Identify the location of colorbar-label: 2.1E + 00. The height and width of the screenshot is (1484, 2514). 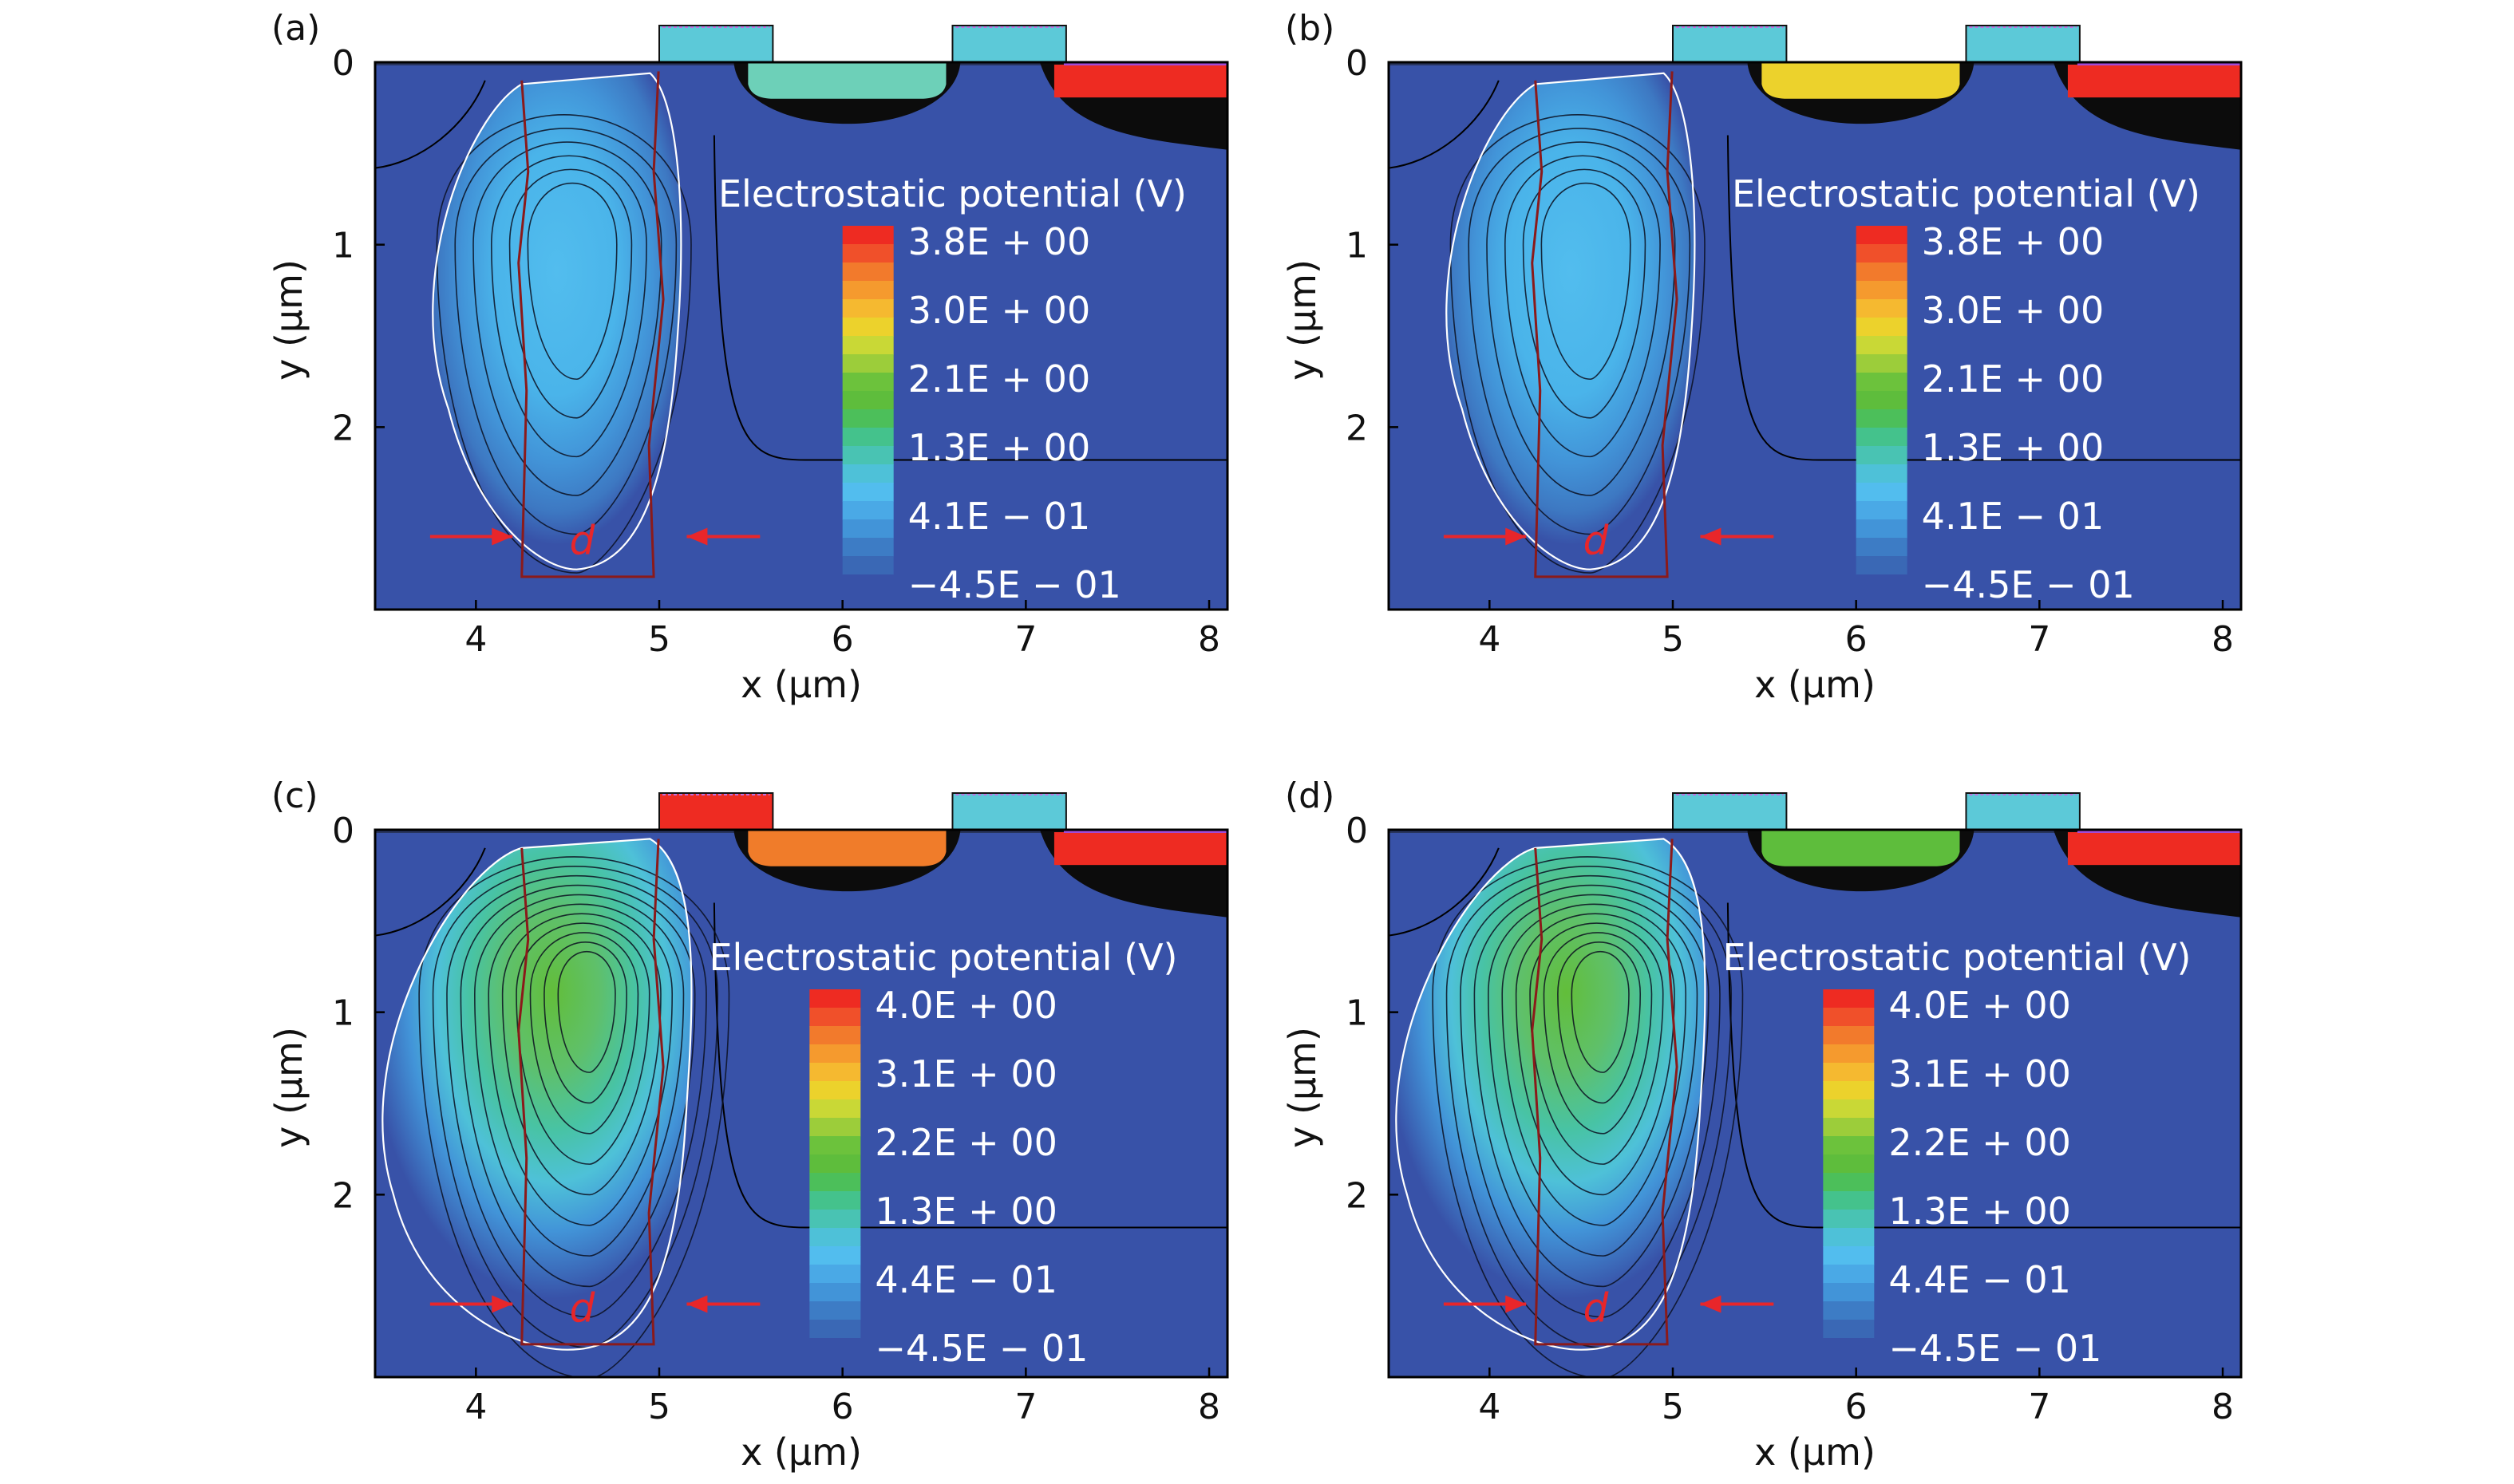
(2013, 379).